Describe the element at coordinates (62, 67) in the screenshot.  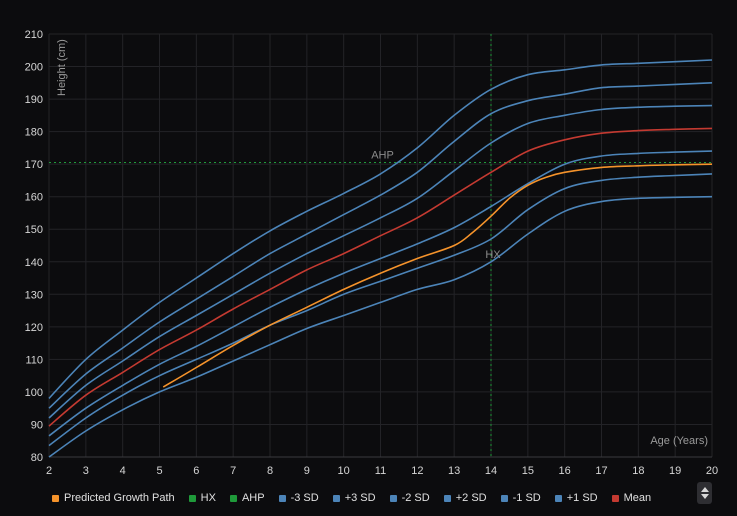
I see `y-axis-title: Height (cm)` at that location.